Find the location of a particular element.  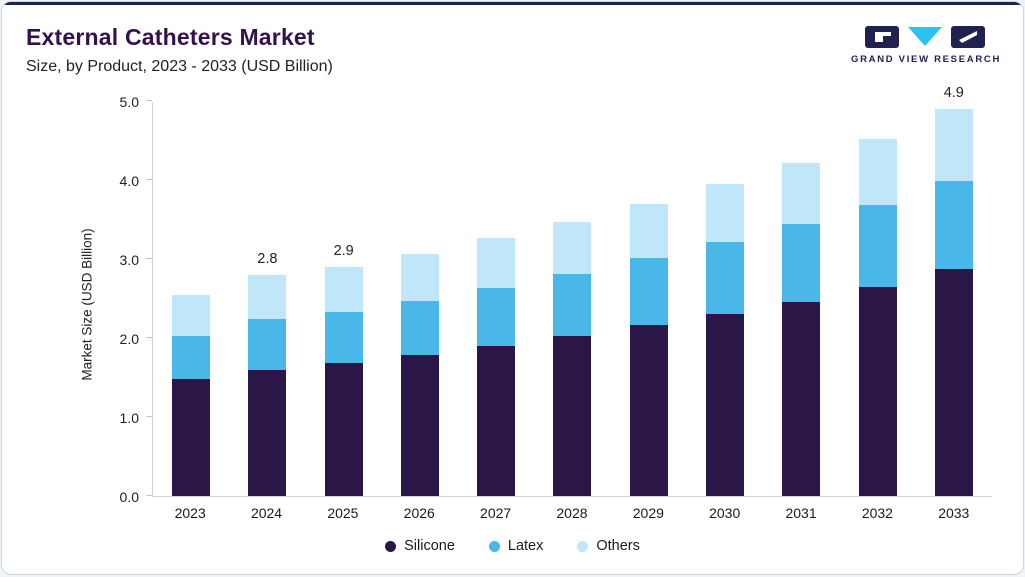

bar-value-label: 2.9 is located at coordinates (343, 250).